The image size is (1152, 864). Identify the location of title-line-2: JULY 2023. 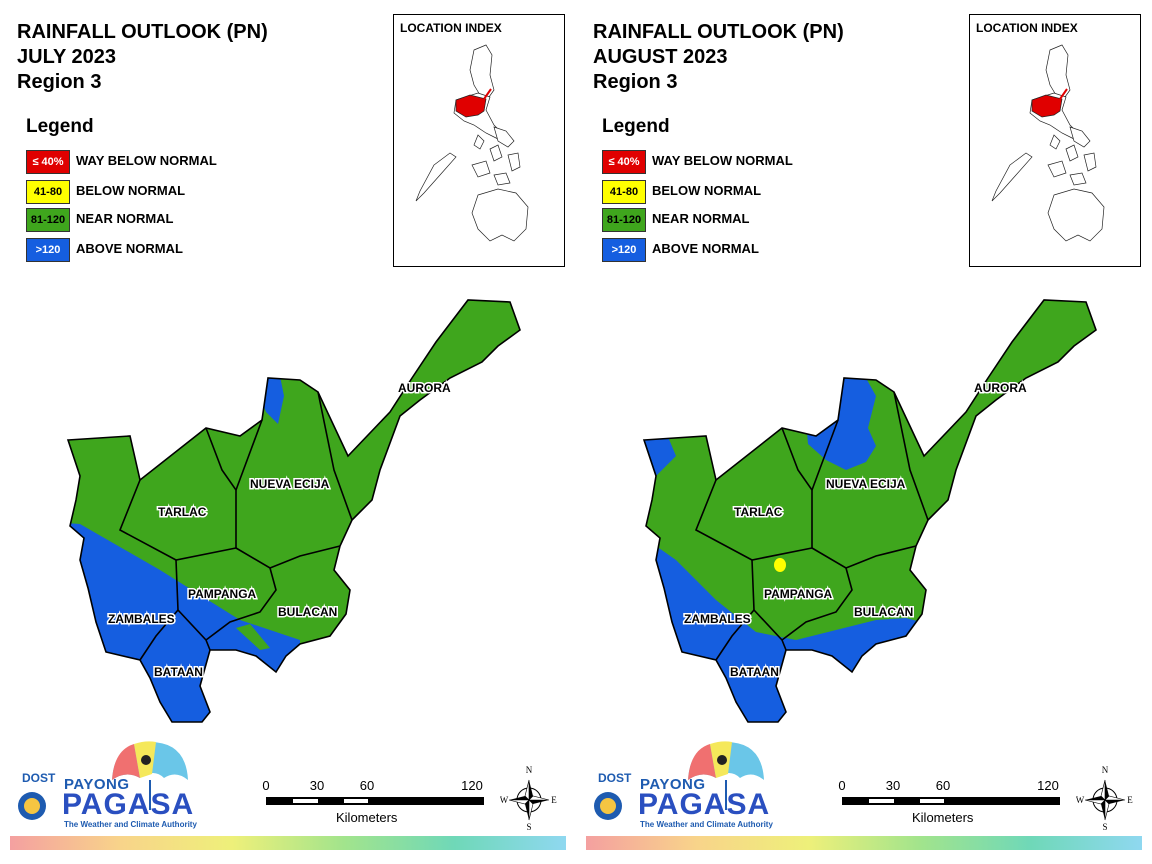
(66, 57).